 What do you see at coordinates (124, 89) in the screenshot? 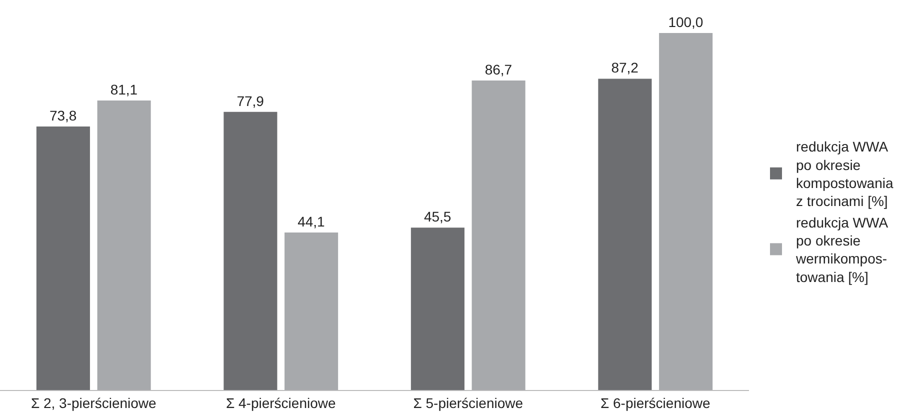
I see `data-label: 81,1` at bounding box center [124, 89].